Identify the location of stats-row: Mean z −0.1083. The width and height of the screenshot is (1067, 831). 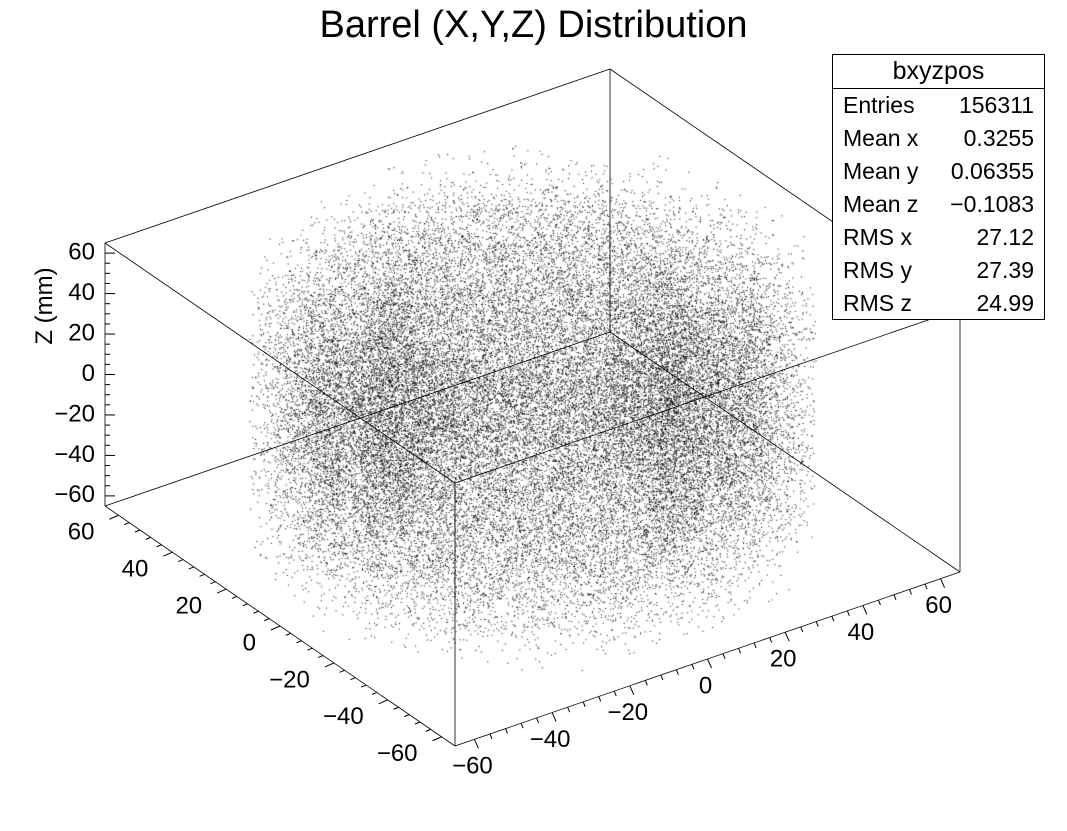
(938, 204).